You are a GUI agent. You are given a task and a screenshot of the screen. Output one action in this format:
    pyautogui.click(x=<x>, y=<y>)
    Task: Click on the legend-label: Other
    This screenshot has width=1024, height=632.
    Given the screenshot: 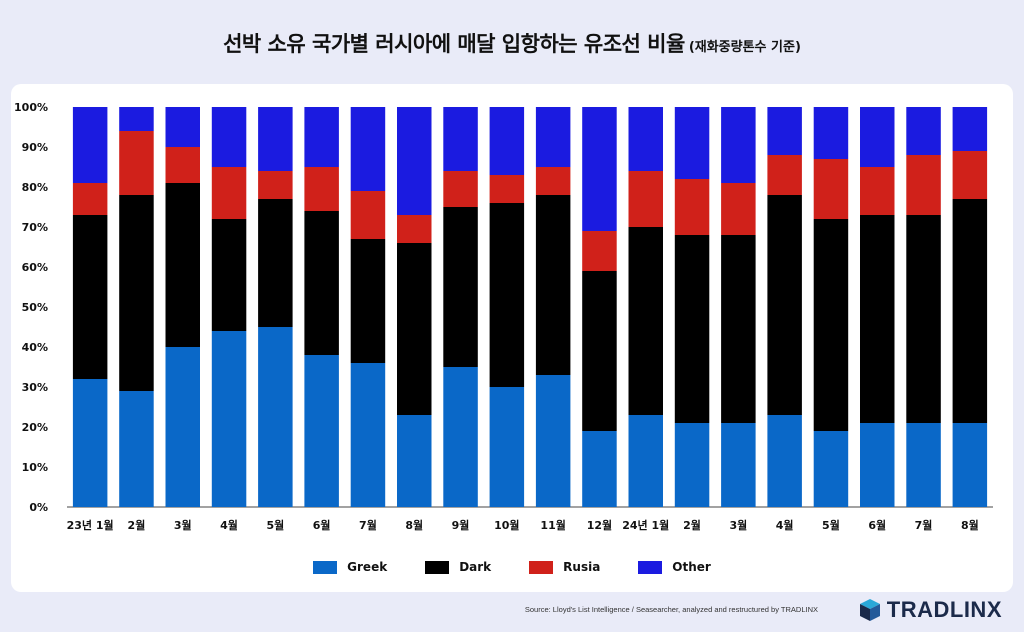 What is the action you would take?
    pyautogui.click(x=691, y=567)
    